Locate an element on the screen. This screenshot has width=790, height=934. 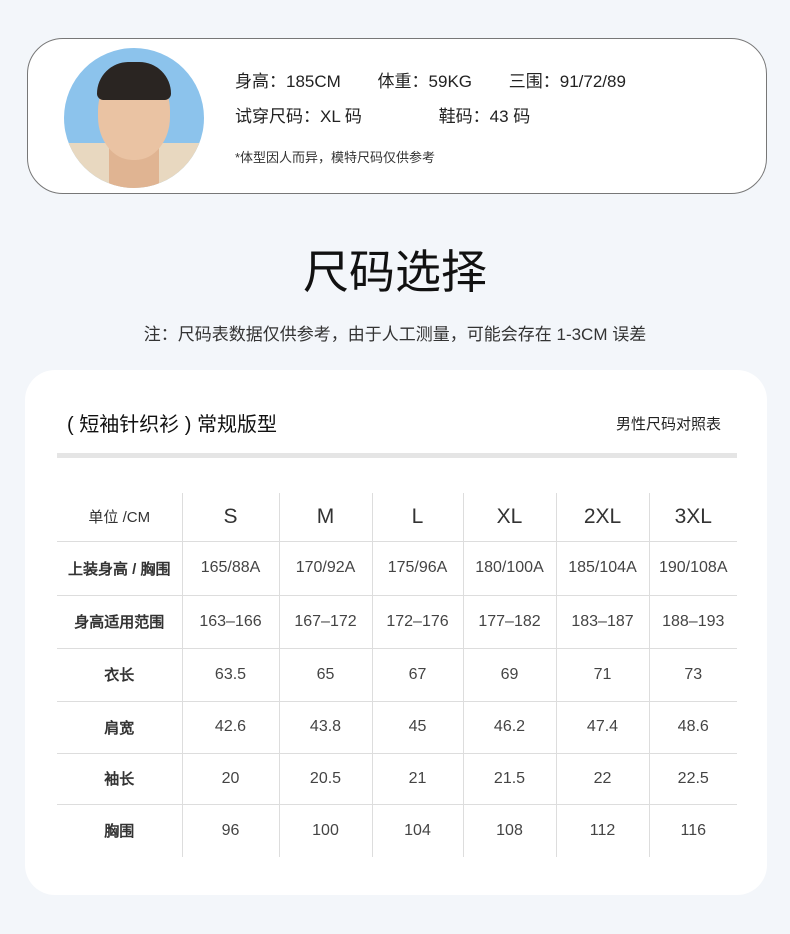
table-cell: 116 is located at coordinates (692, 830).